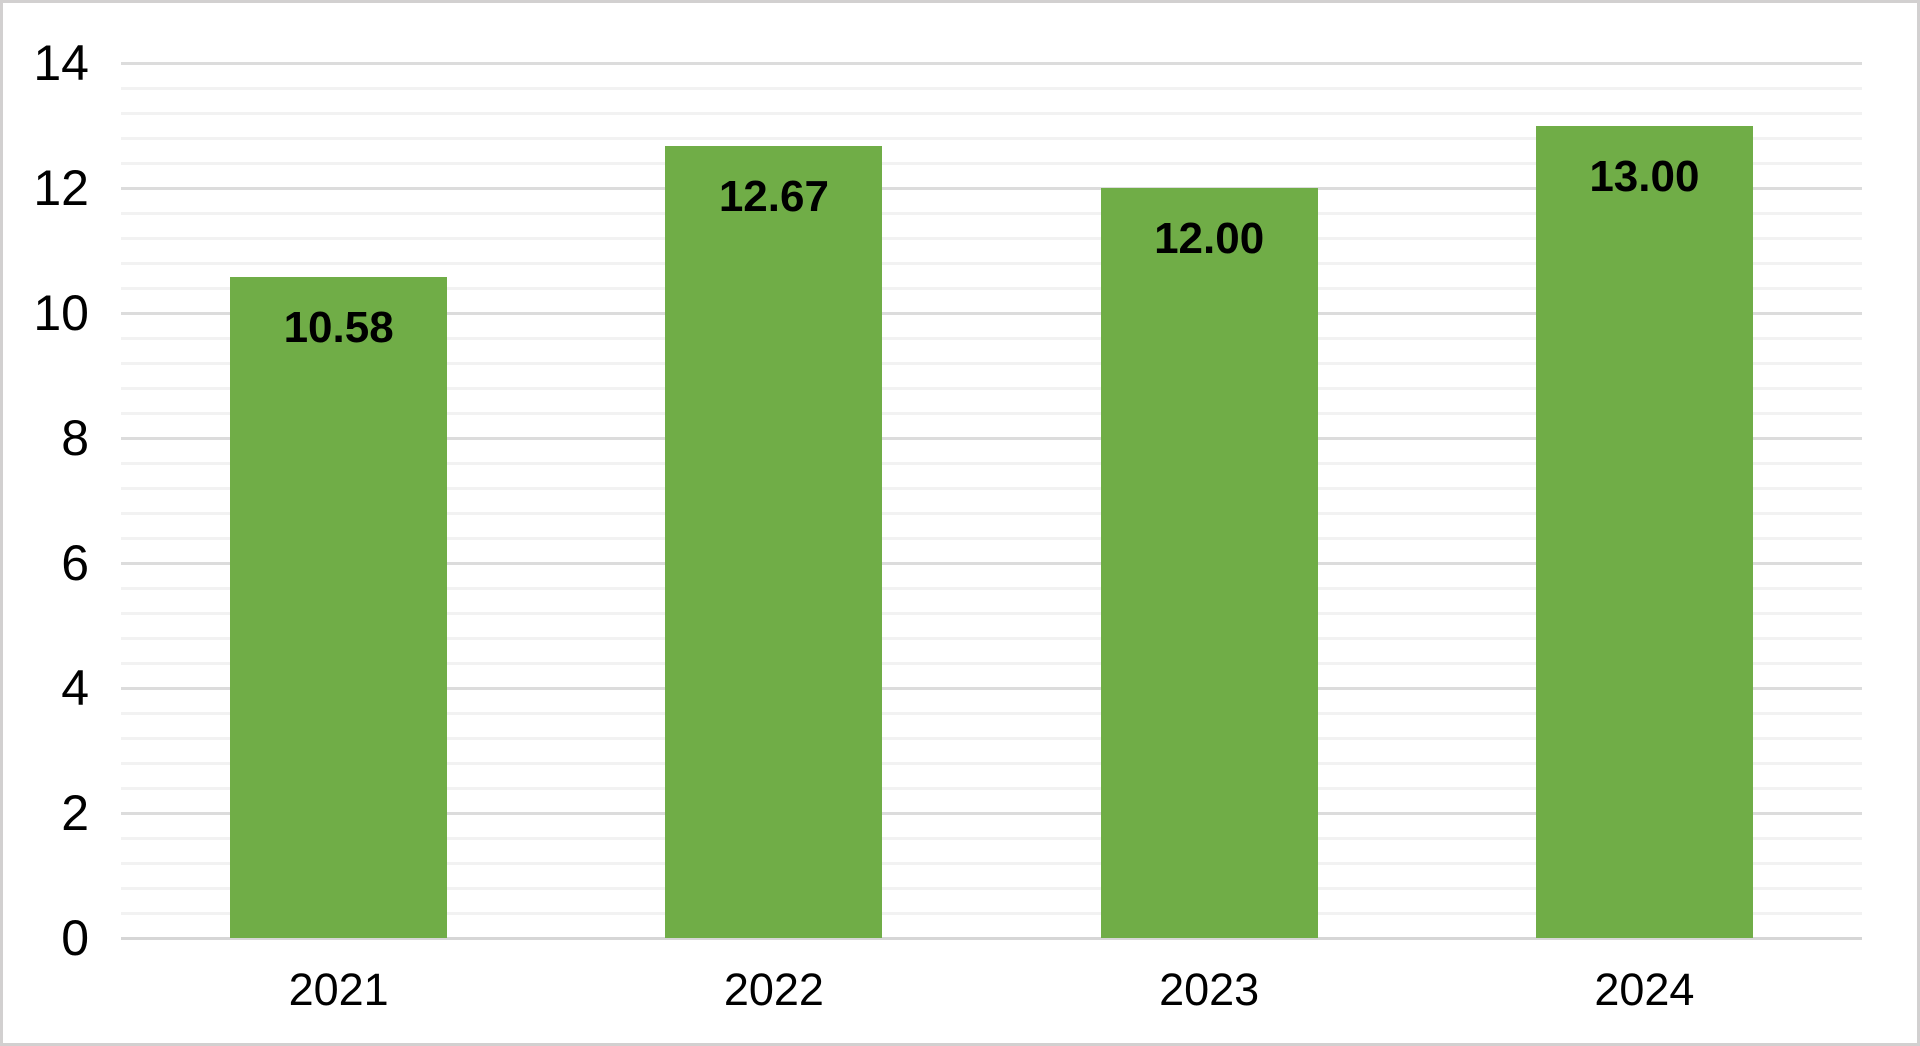 The height and width of the screenshot is (1046, 1920). Describe the element at coordinates (991, 238) in the screenshot. I see `minor-gridline-y-11.2` at that location.